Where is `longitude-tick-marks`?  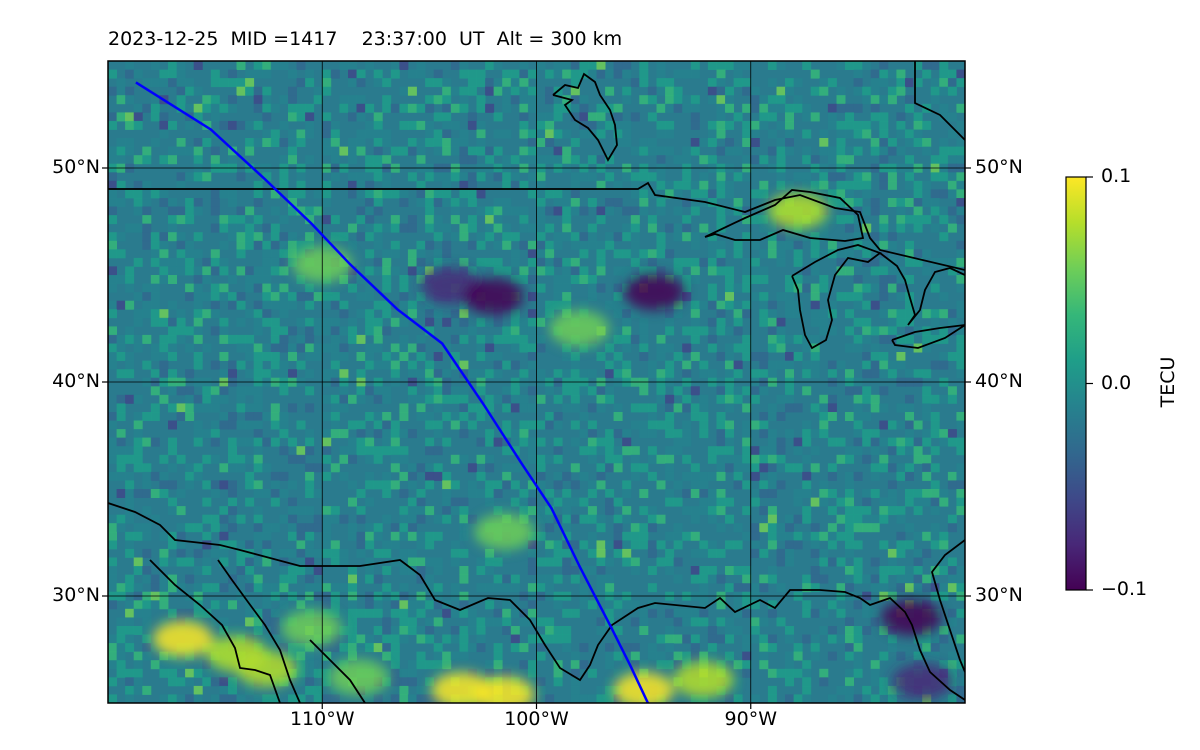
longitude-tick-marks is located at coordinates (536, 706).